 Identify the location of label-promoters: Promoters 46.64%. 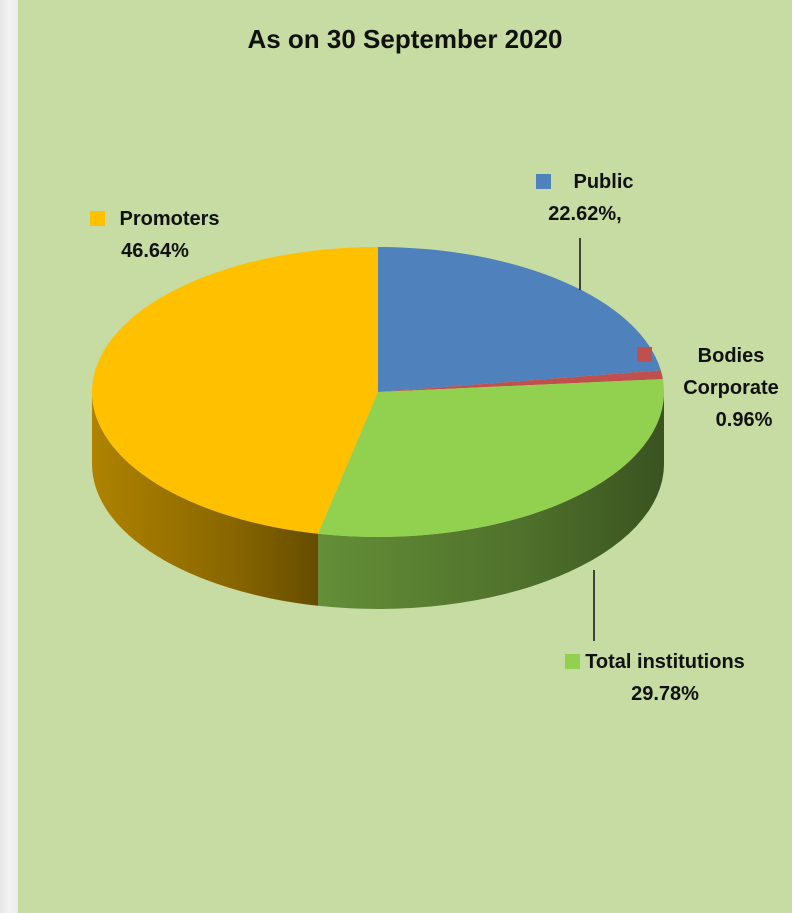
(155, 235).